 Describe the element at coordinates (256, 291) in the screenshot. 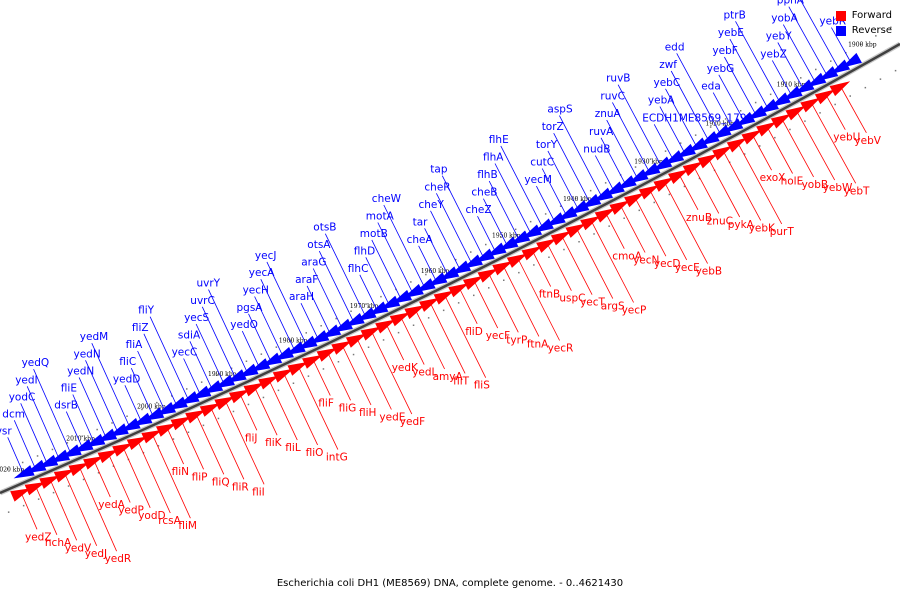

I see `reverse-gene-label: yecH` at that location.